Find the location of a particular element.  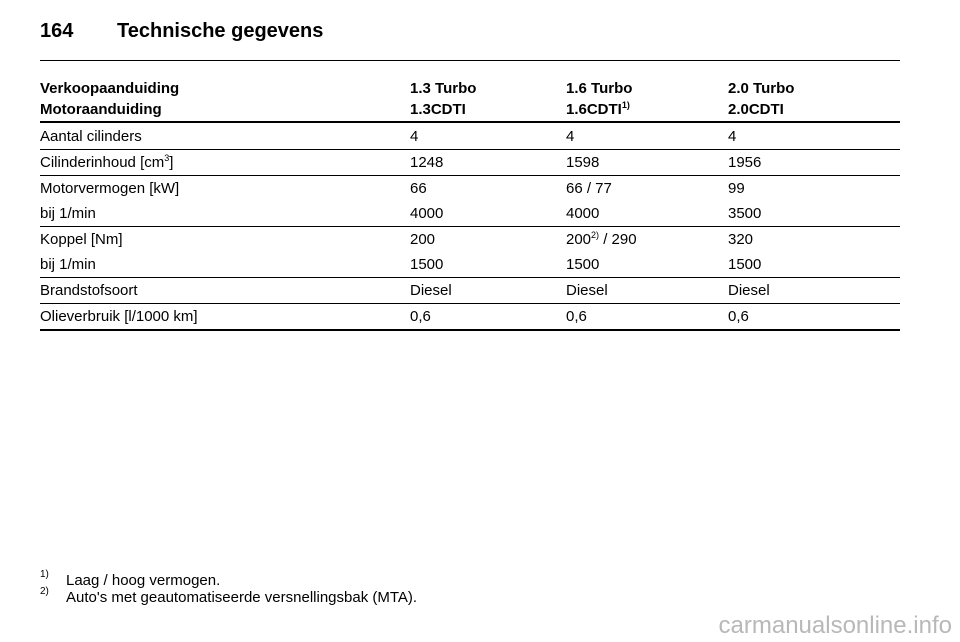

superscript: 2) is located at coordinates (595, 235).